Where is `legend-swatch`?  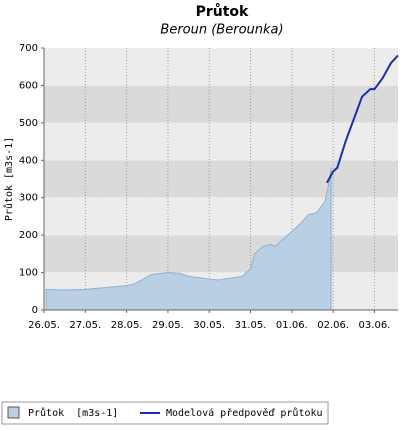 legend-swatch is located at coordinates (13, 412).